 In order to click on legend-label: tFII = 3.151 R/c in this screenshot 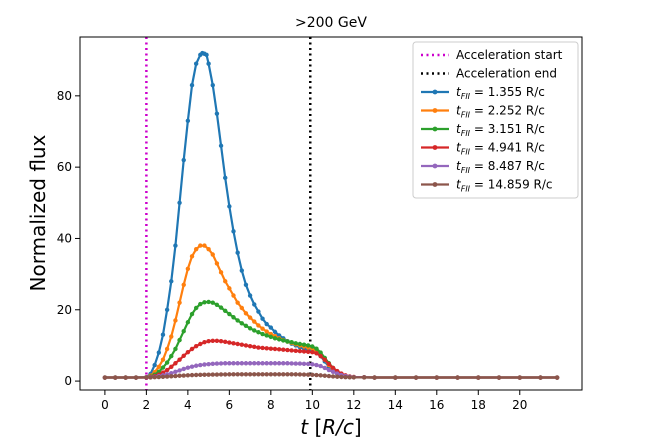, I will do `click(500, 130)`.